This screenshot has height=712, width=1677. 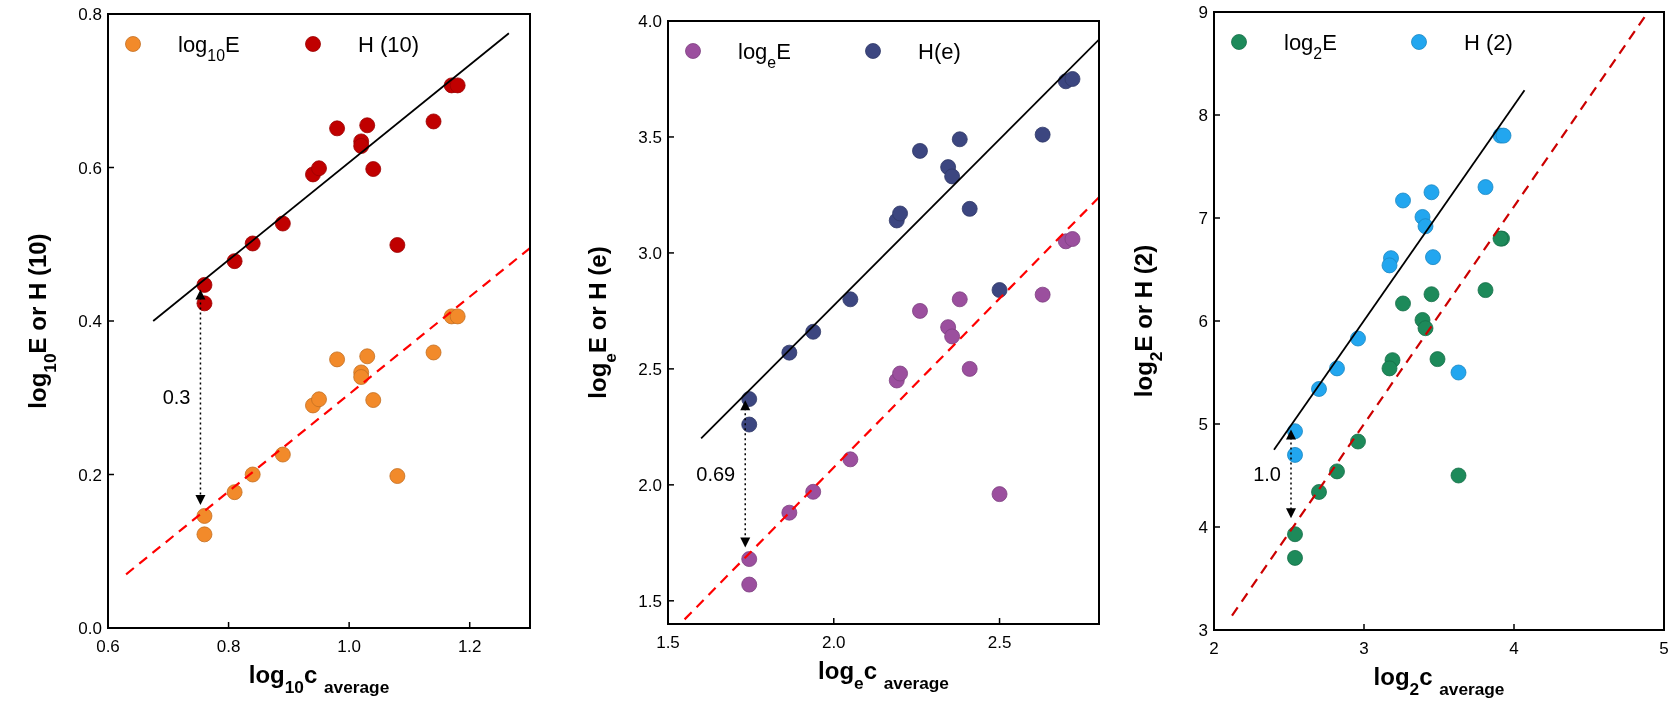 I want to click on x-tick-label: 1.0, so click(x=349, y=646).